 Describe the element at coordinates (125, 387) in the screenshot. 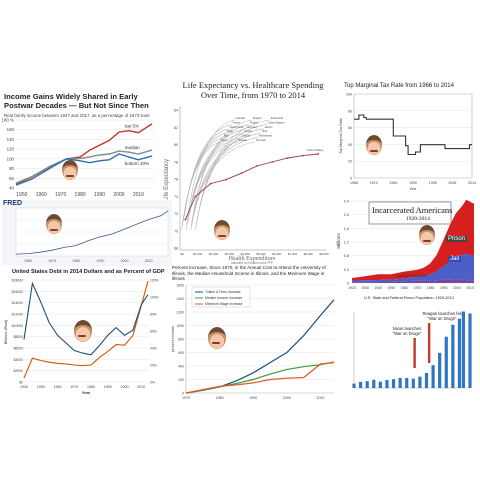

I see `debt-x-tick-6: 2000` at that location.